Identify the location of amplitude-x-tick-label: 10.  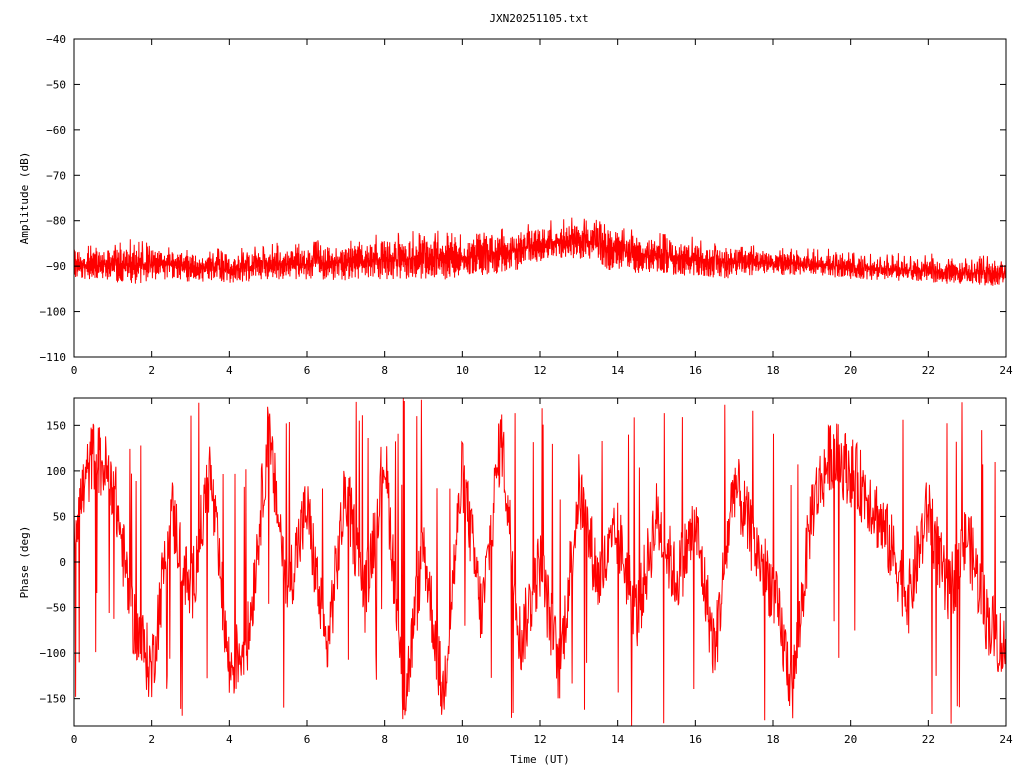
(462, 370).